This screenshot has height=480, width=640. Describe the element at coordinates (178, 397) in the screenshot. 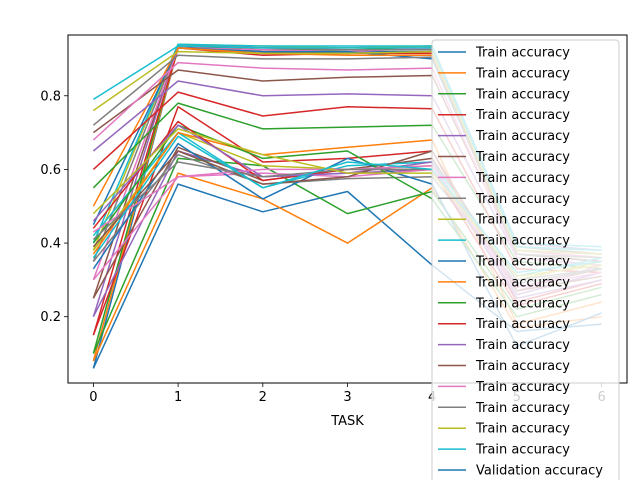

I see `x-tick-label: 1` at that location.